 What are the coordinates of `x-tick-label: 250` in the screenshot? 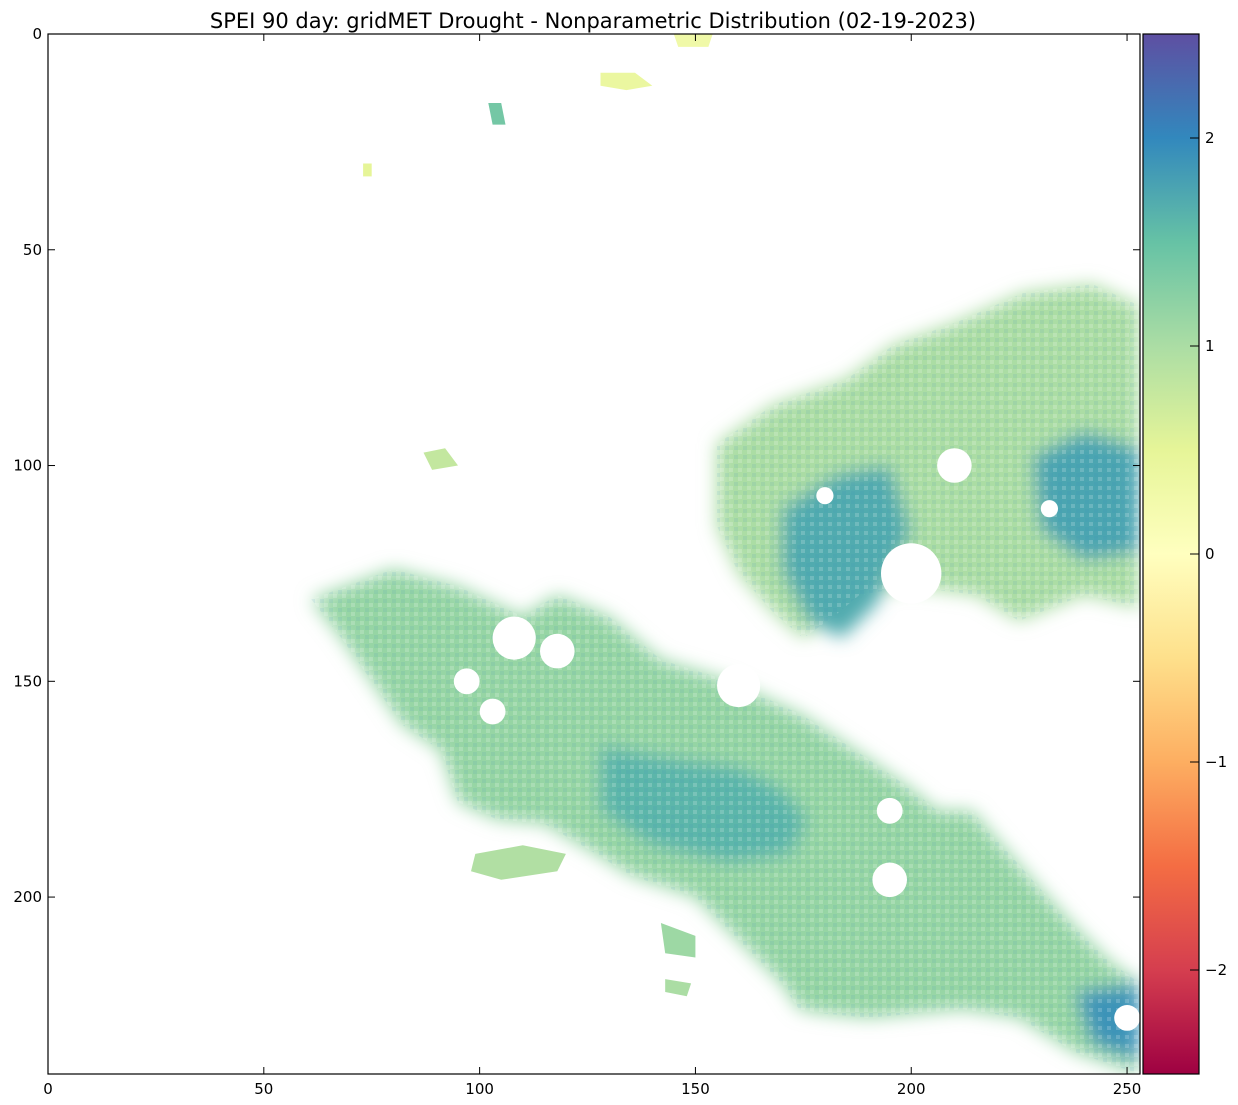 It's located at (1127, 1089).